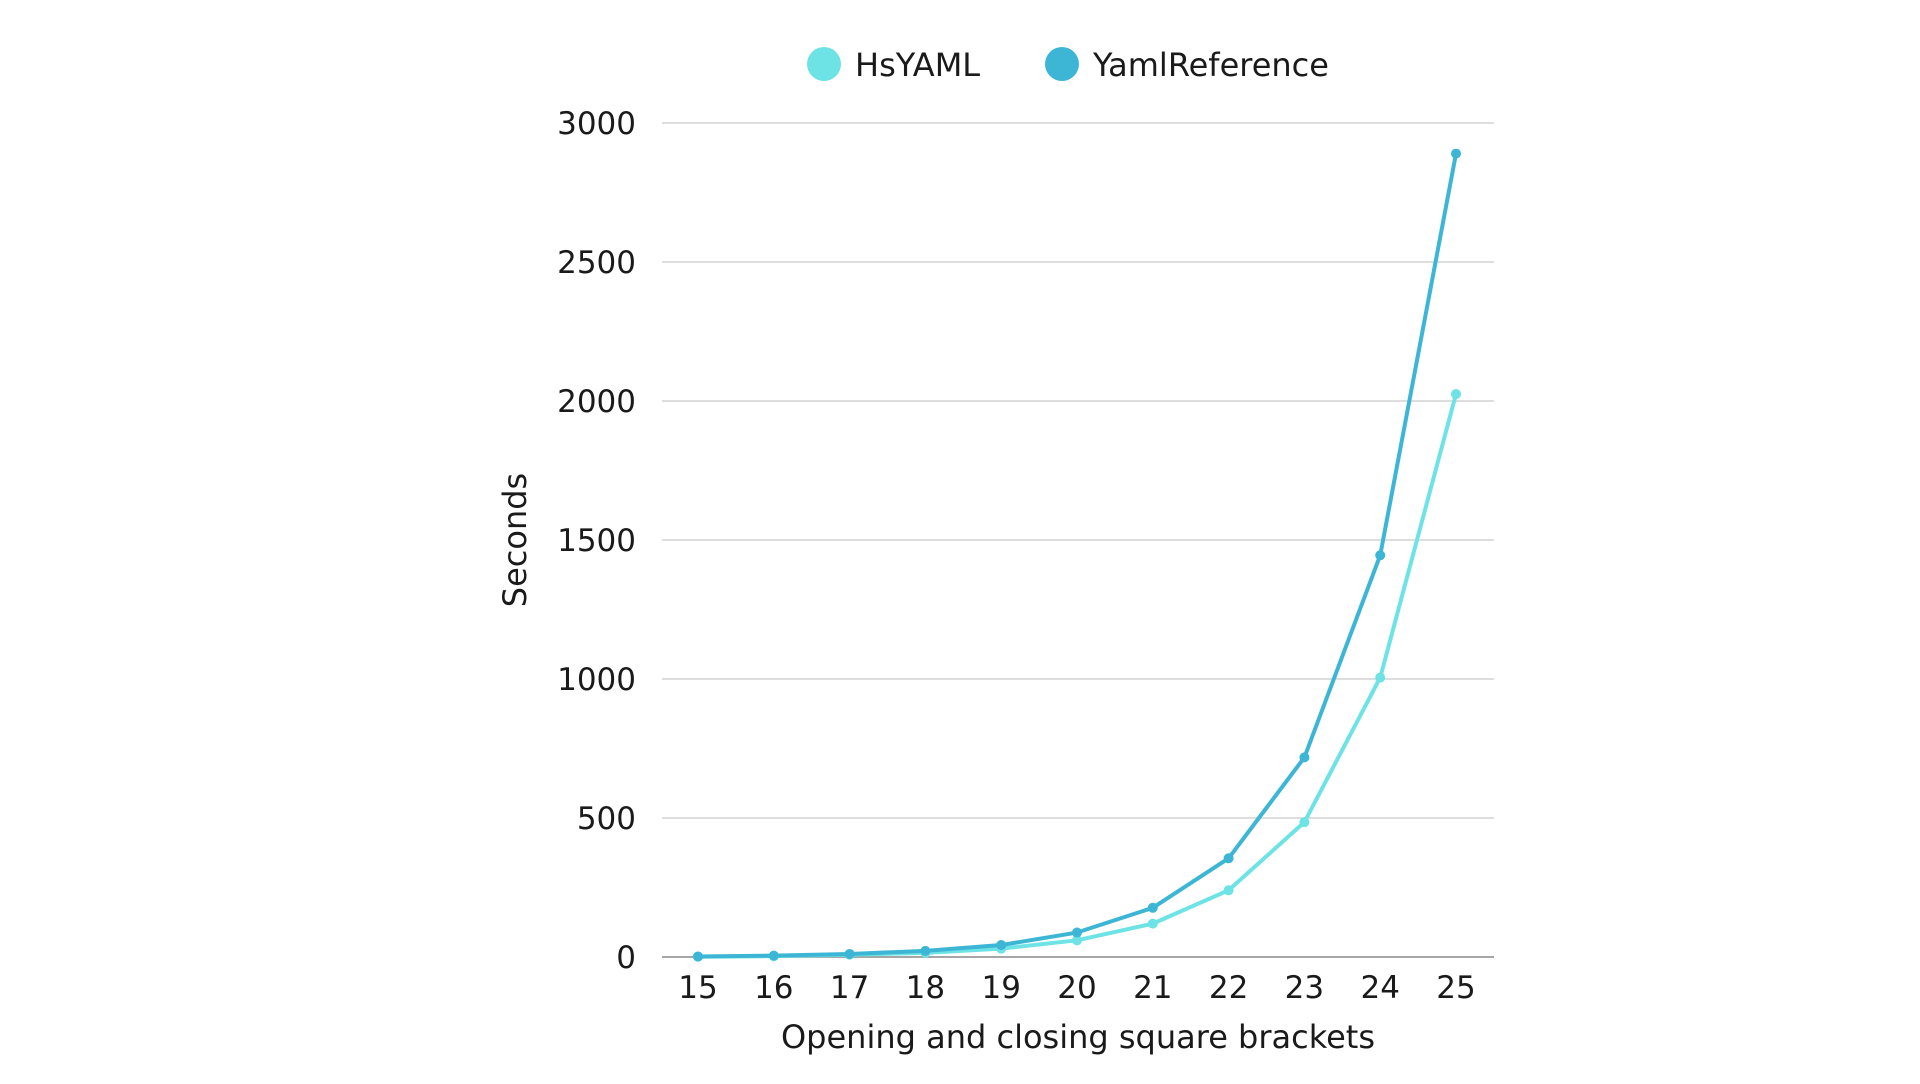  I want to click on y-tick-label: 1500, so click(596, 541).